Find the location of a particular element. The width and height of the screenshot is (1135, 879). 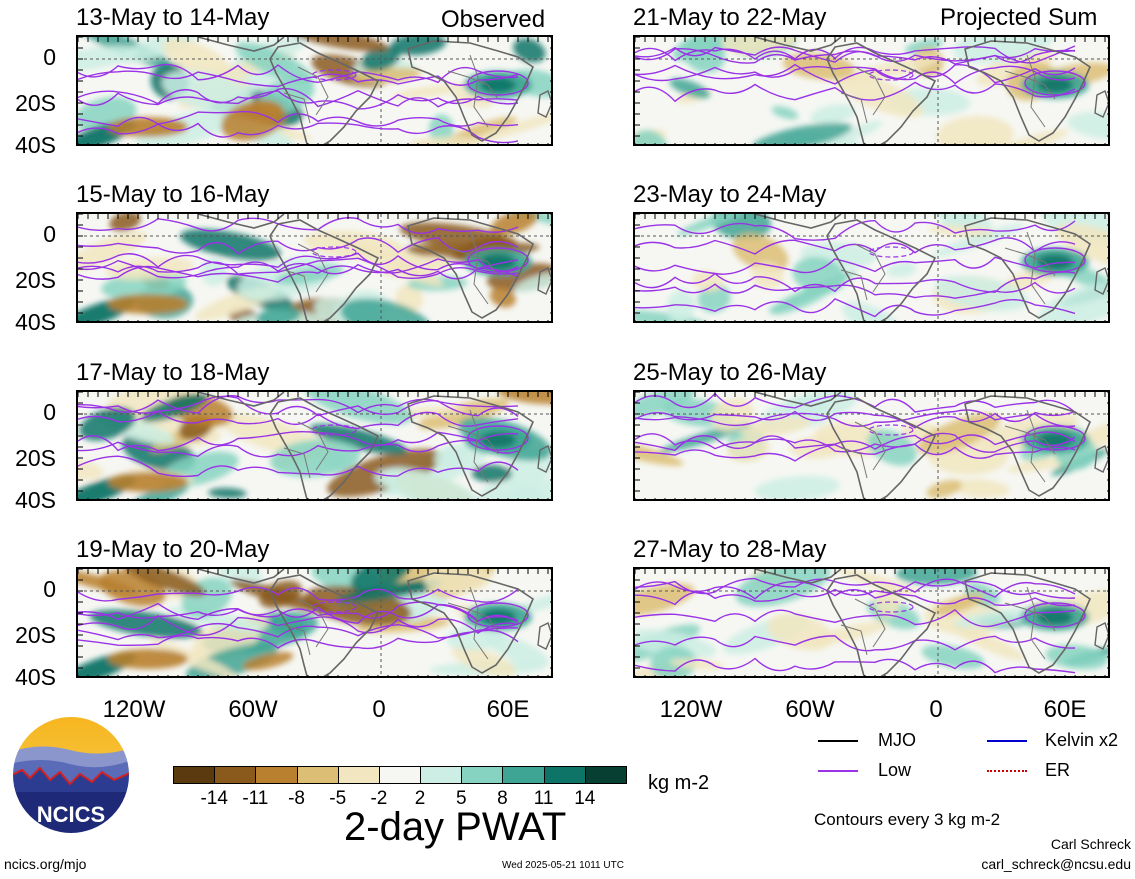

colorbar-tick-label: -11 is located at coordinates (255, 798).